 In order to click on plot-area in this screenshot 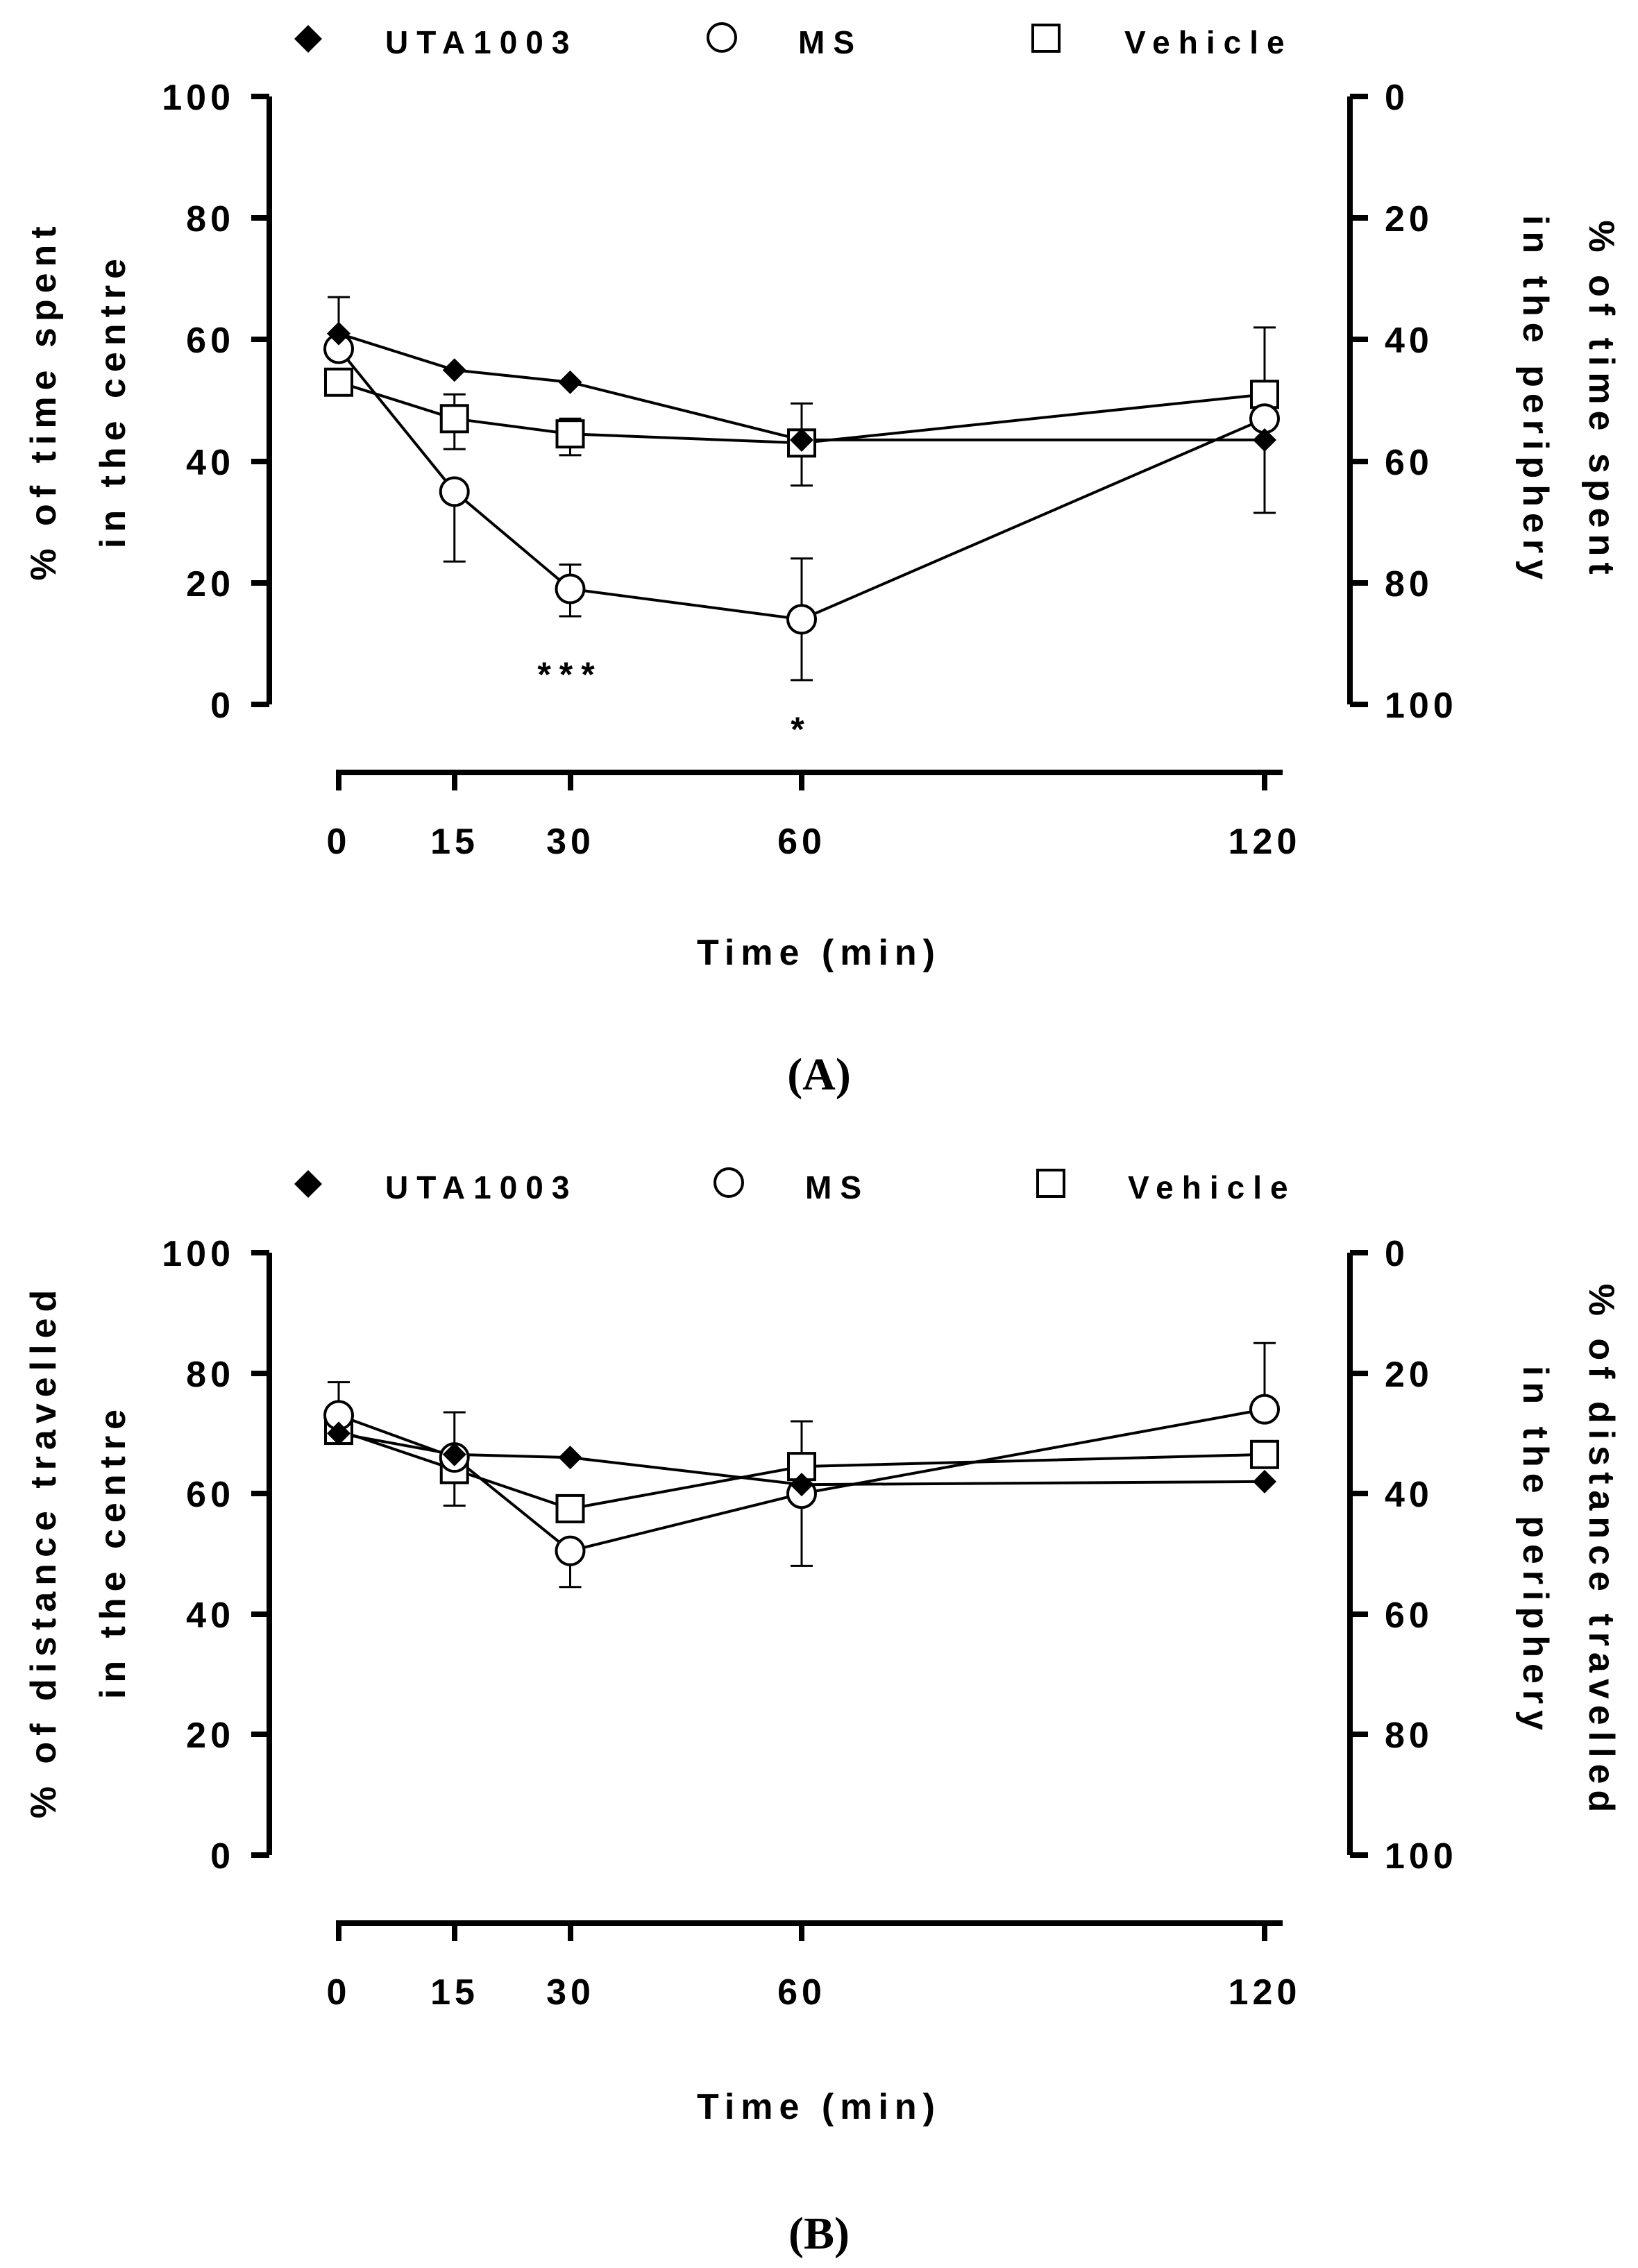, I will do `click(801, 1466)`.